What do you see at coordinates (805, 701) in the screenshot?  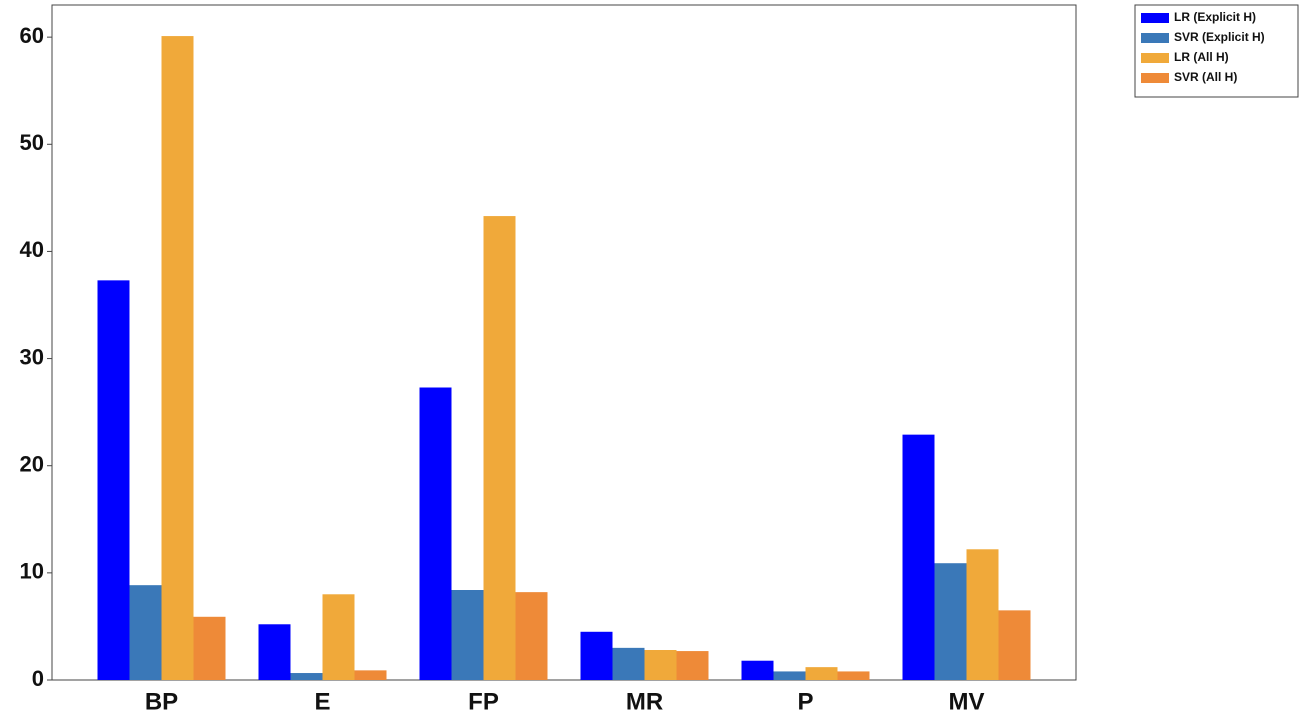 I see `x-tick-label: P` at bounding box center [805, 701].